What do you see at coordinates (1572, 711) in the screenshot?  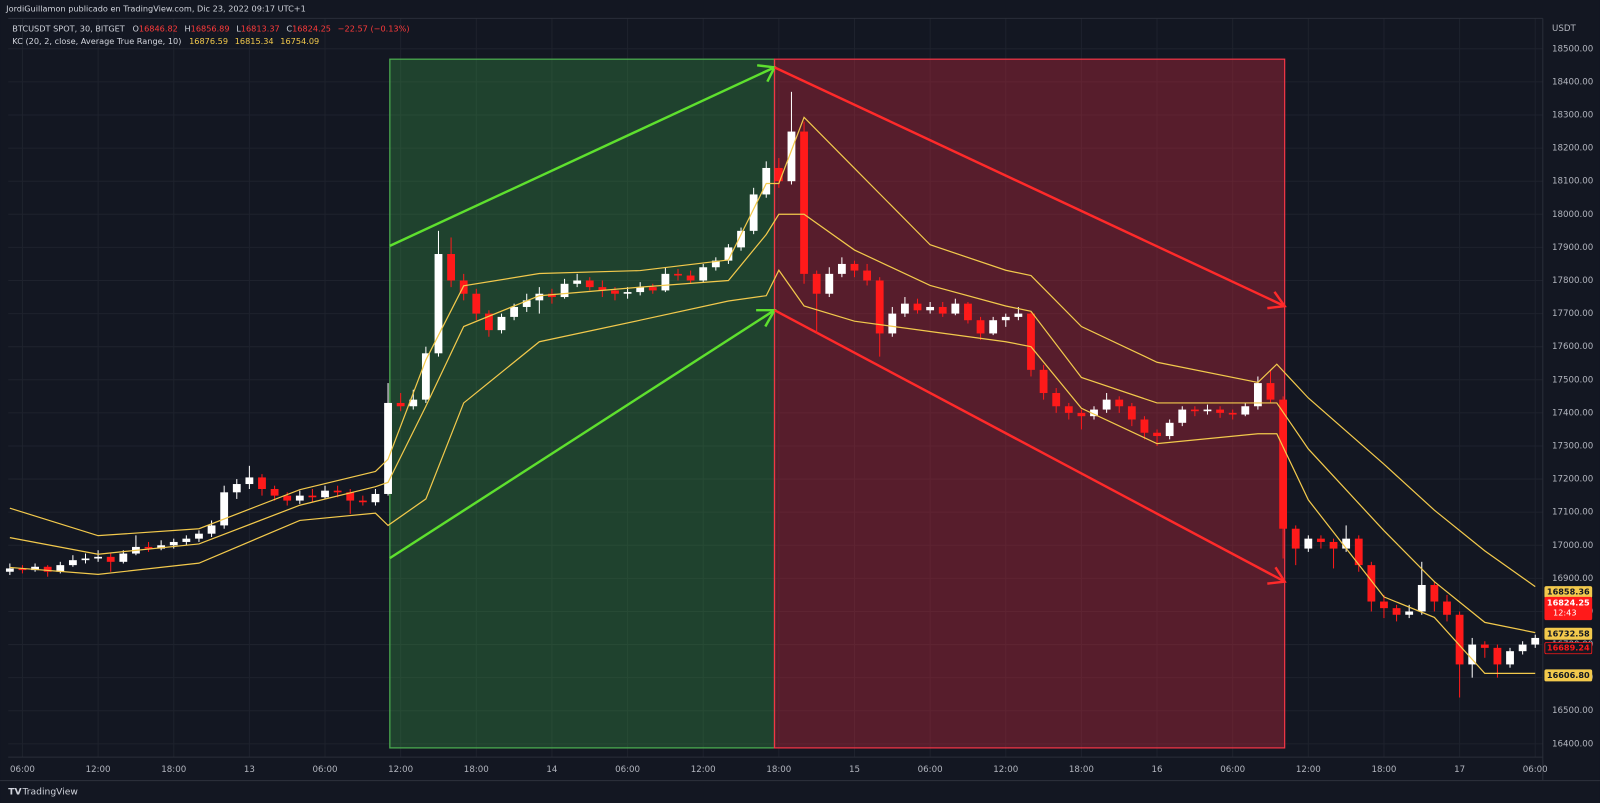 I see `y-tick-label: 16500.00` at bounding box center [1572, 711].